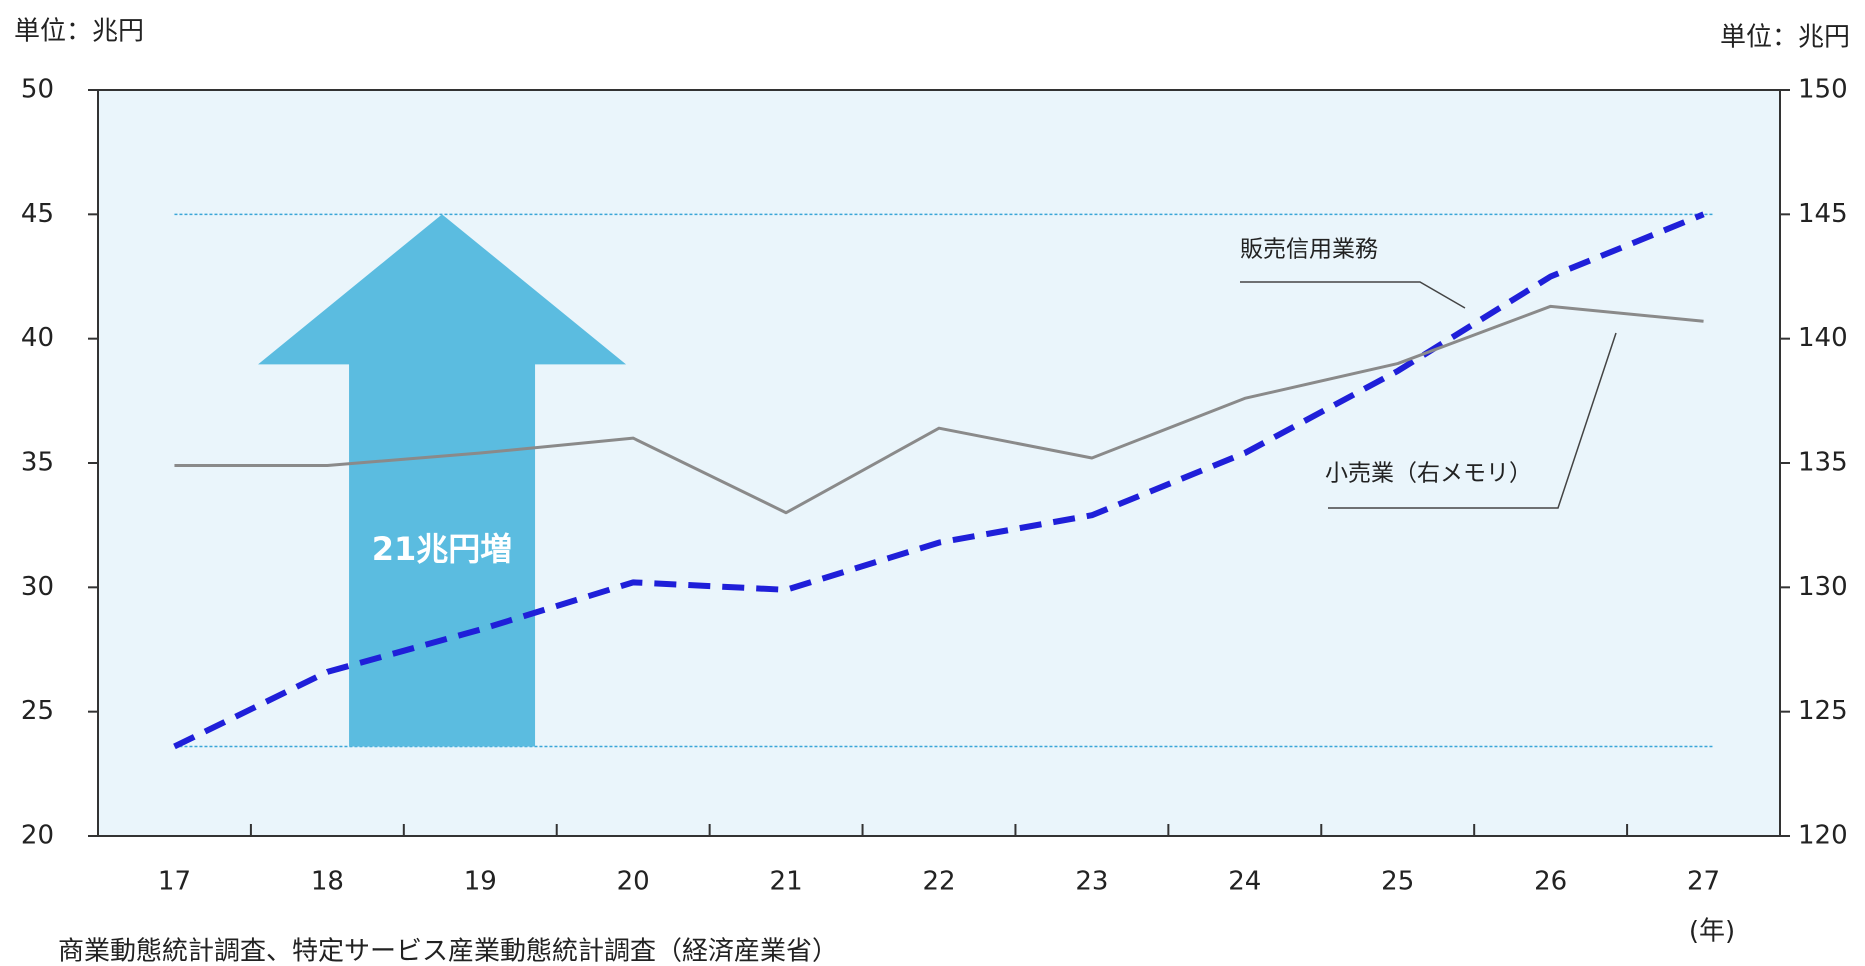 The width and height of the screenshot is (1865, 966). Describe the element at coordinates (79, 32) in the screenshot. I see `left-unit: 単位：兆円` at that location.